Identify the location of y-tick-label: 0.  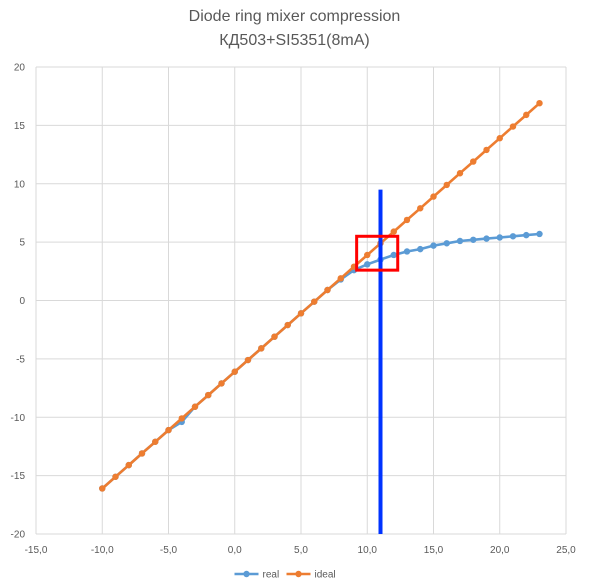
(22, 301).